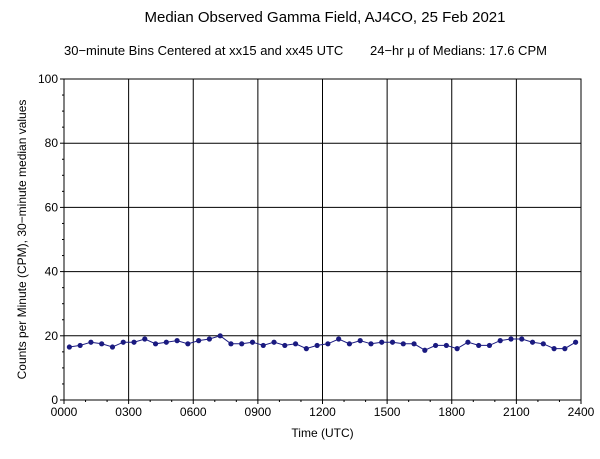  I want to click on x-axis-label: Time (UTC), so click(322, 433).